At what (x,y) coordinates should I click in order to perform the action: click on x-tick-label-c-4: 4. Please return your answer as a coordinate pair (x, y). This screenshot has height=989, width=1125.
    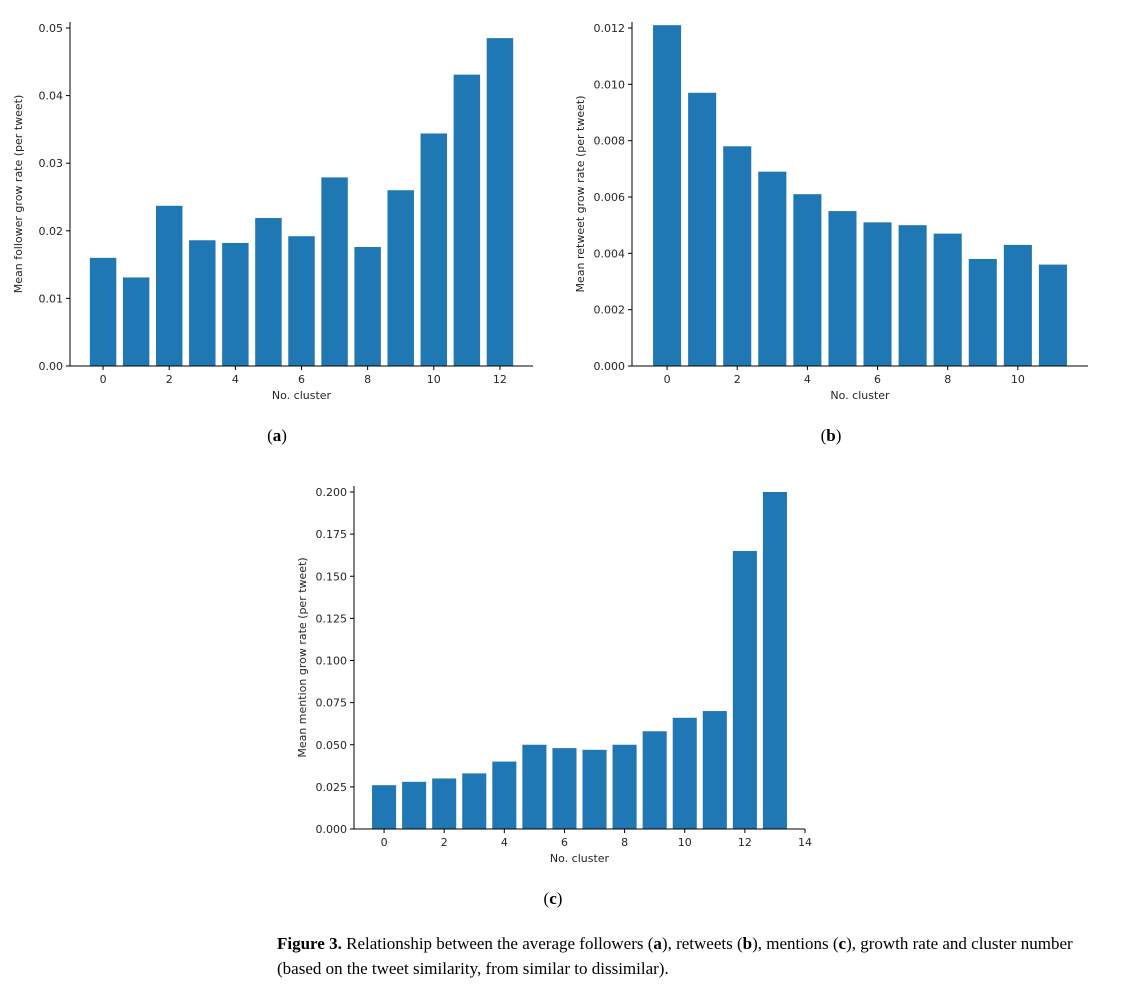
    Looking at the image, I should click on (504, 842).